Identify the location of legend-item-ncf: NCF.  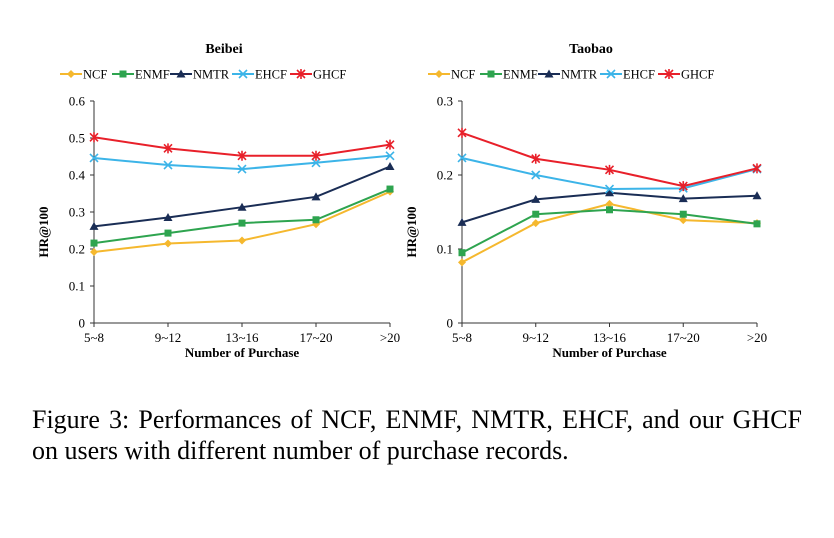
(83, 75).